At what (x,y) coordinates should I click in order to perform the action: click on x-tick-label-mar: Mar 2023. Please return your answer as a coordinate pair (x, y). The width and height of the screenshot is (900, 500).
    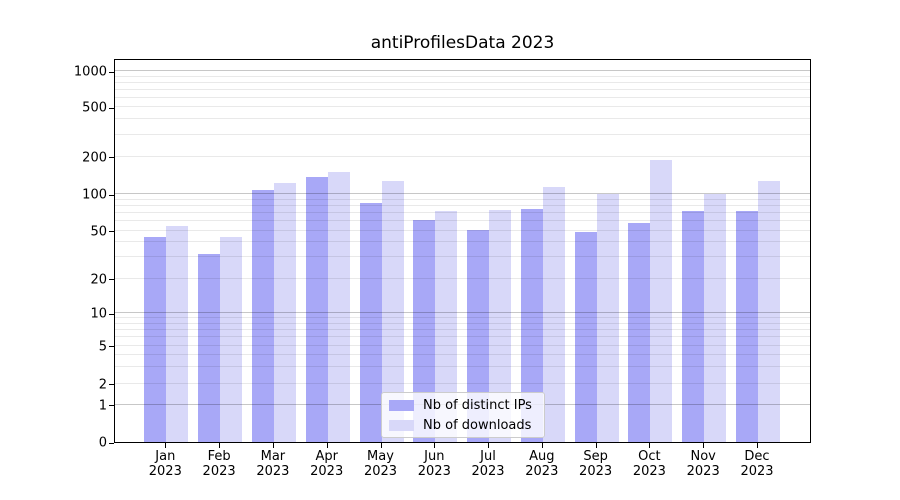
    Looking at the image, I should click on (273, 464).